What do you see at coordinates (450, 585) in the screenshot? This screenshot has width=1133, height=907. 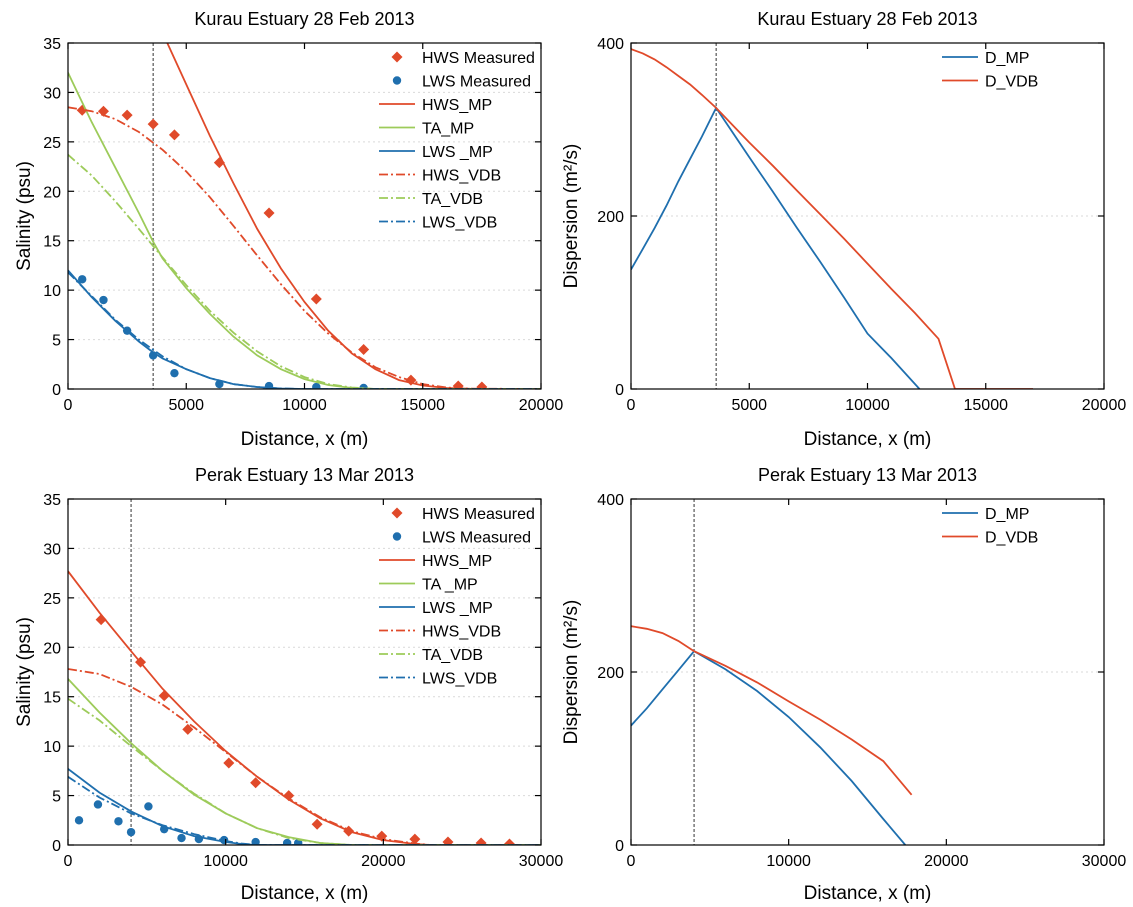 I see `legend-label: TA _MP` at bounding box center [450, 585].